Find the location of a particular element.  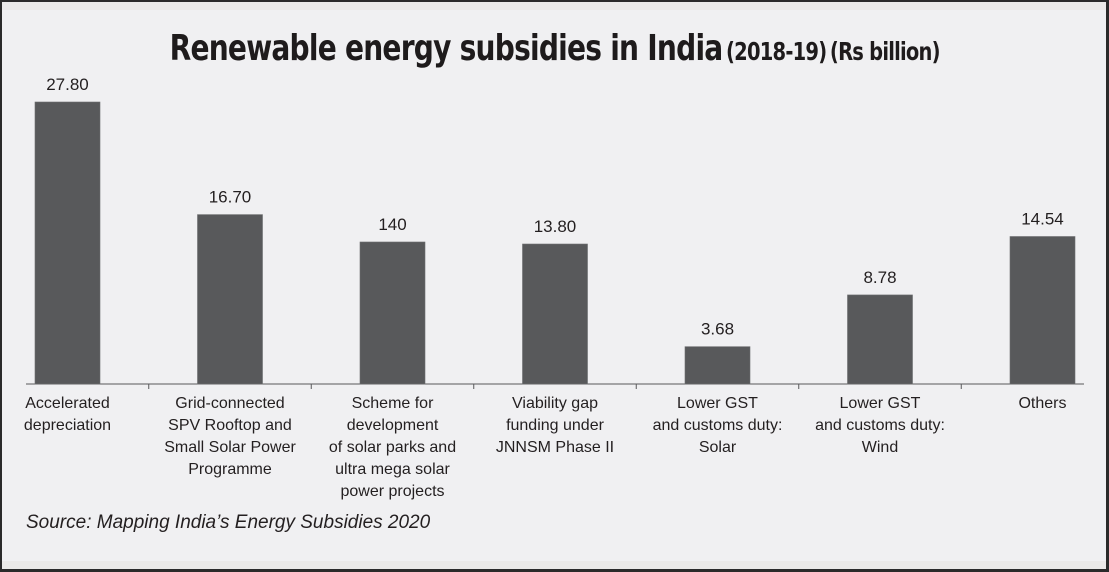

data-label: 16.70 is located at coordinates (230, 197).